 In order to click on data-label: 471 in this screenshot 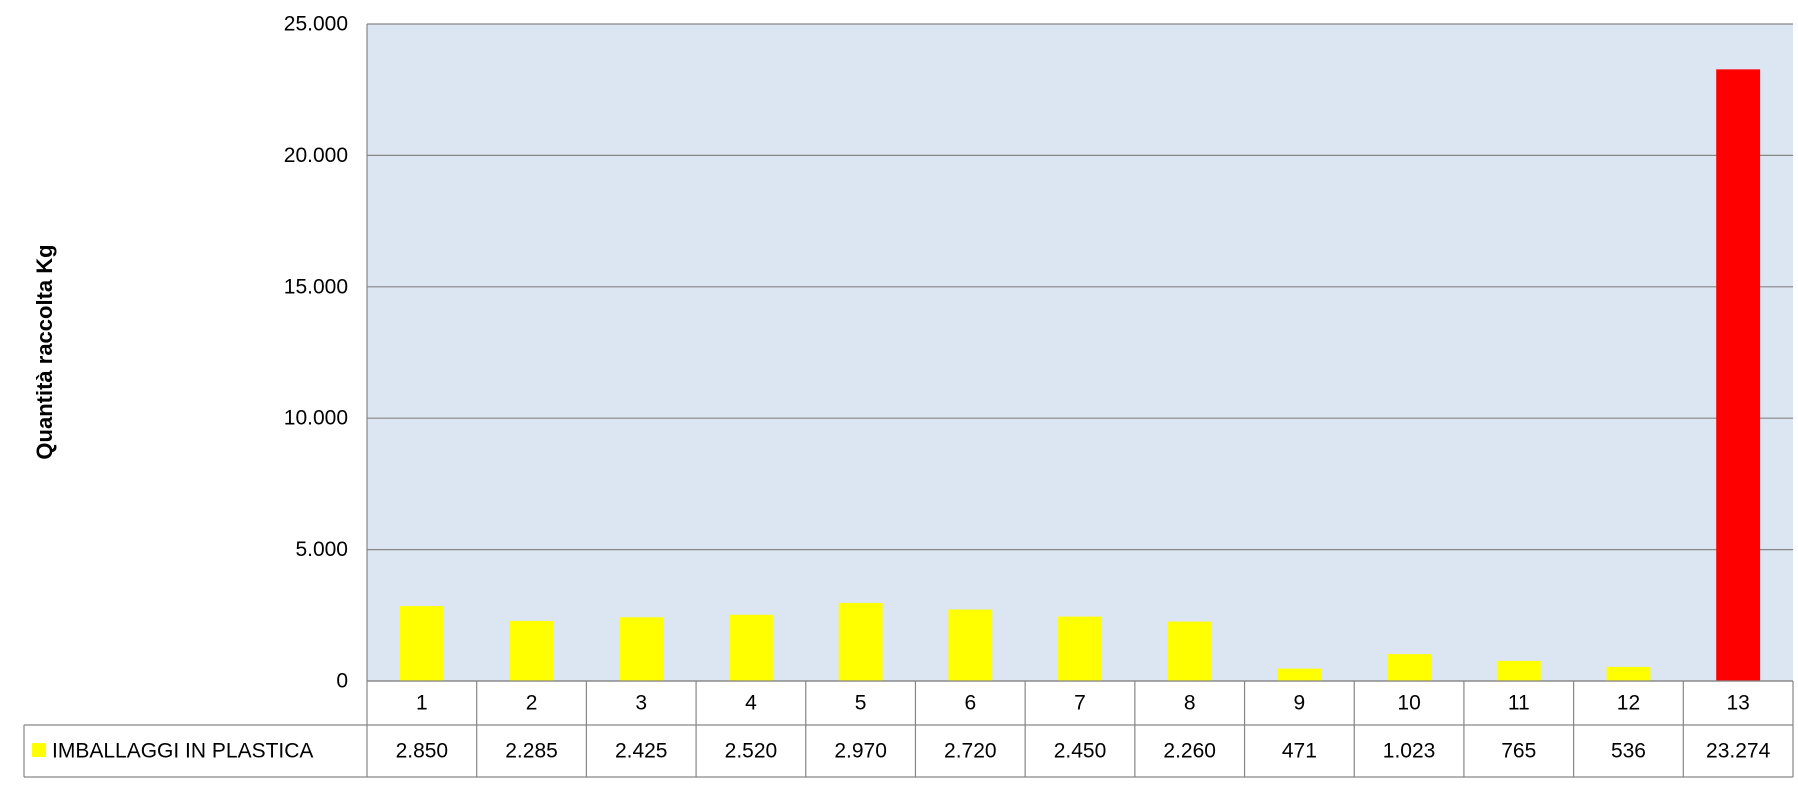, I will do `click(1299, 751)`.